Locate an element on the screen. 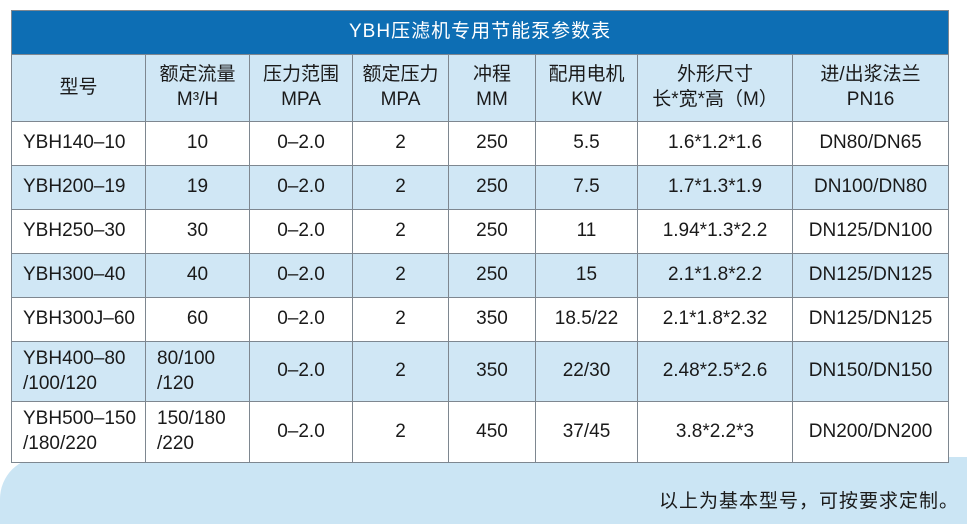 The height and width of the screenshot is (524, 967). column-header-2: 压力范围 MPA is located at coordinates (301, 88).